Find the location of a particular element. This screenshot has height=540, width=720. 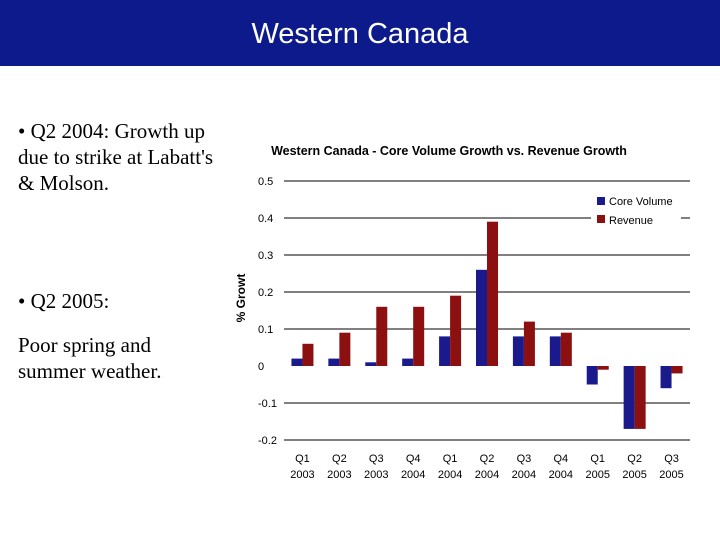

y-tick-label: 0.1 is located at coordinates (265, 330).